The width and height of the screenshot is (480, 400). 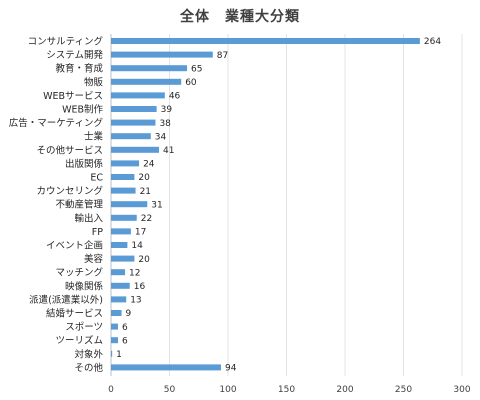 I want to click on x-tick-label: 200, so click(x=344, y=390).